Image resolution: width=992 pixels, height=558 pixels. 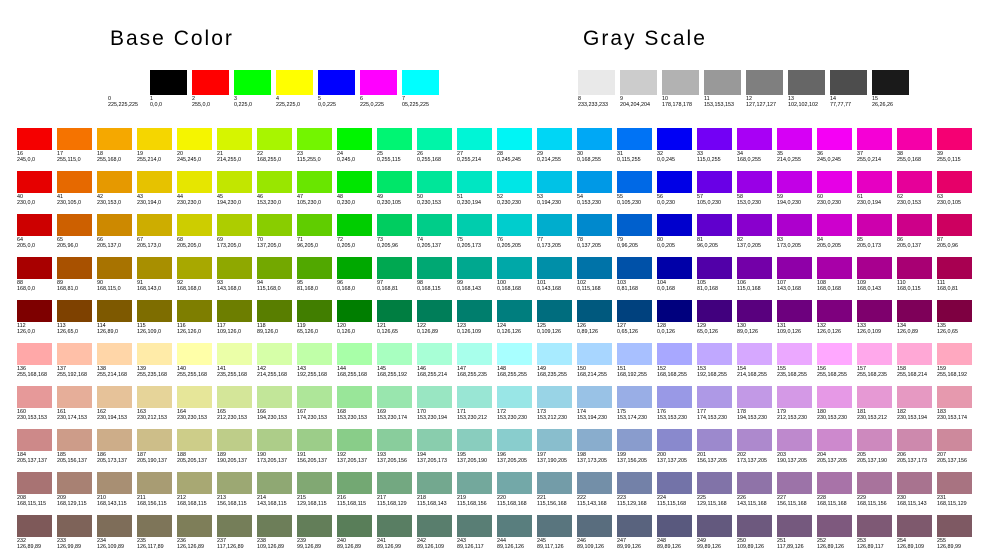 I want to click on color-swatch-cell: 120 0,126,0, so click(x=357, y=321).